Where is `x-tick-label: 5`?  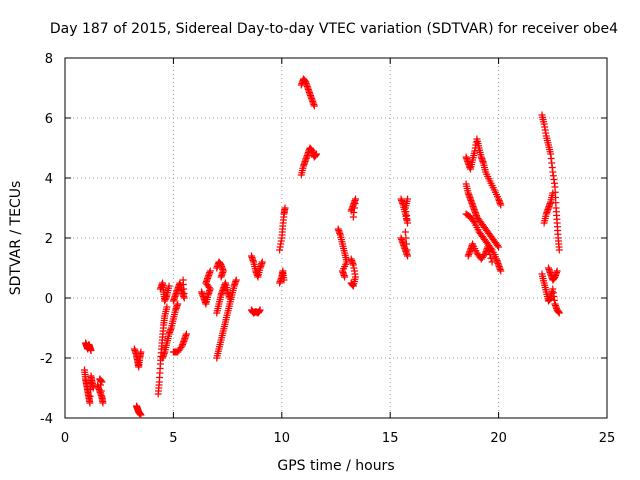 x-tick-label: 5 is located at coordinates (173, 438).